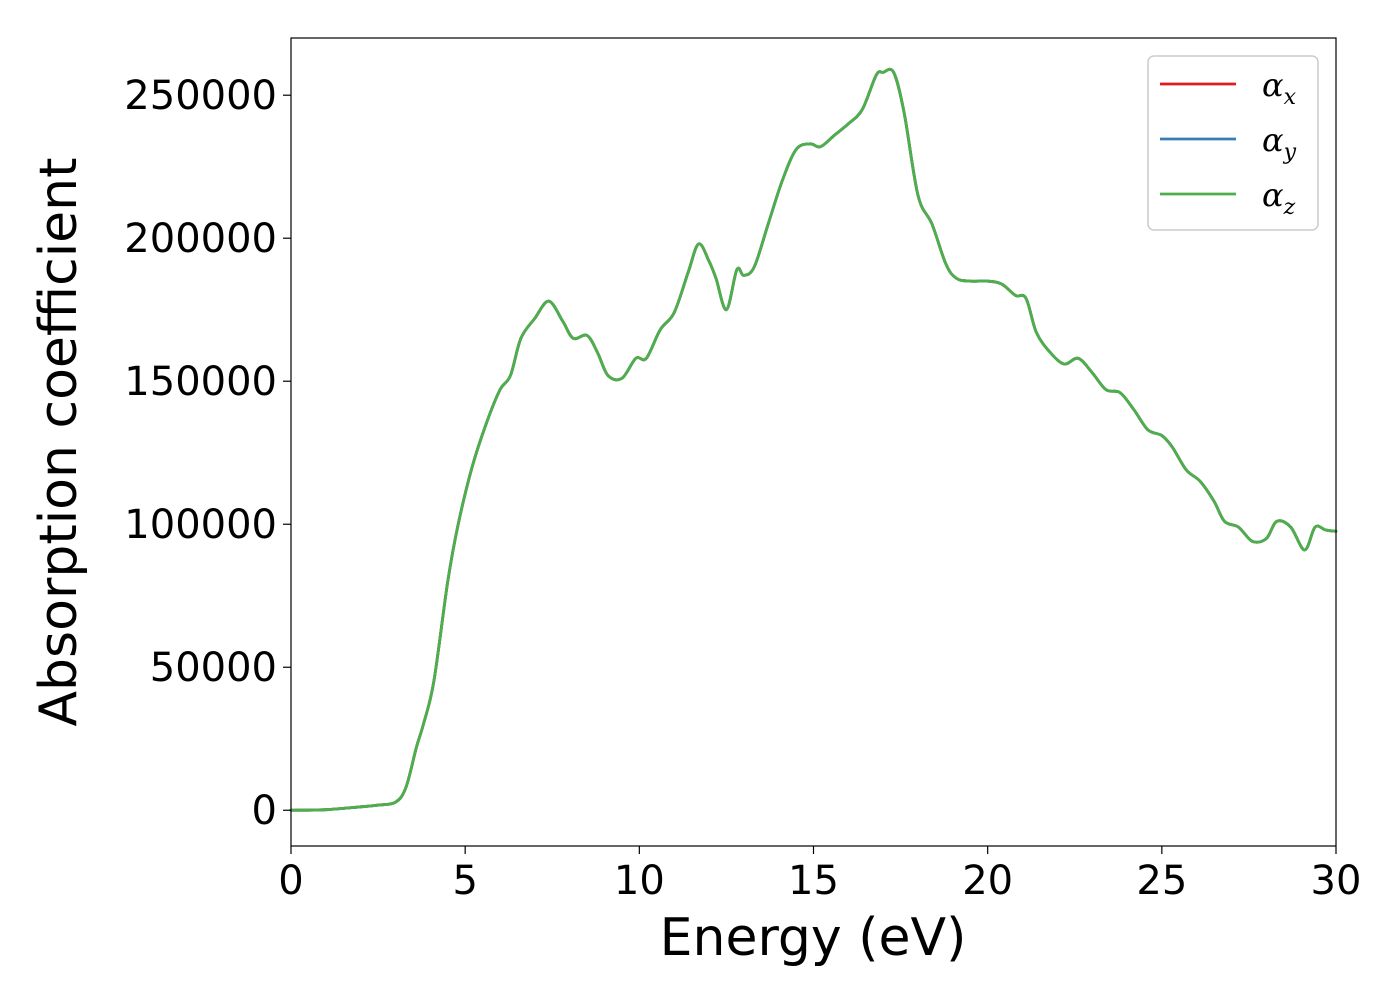 This screenshot has width=1400, height=1000. I want to click on y-tick-label: 50000, so click(213, 668).